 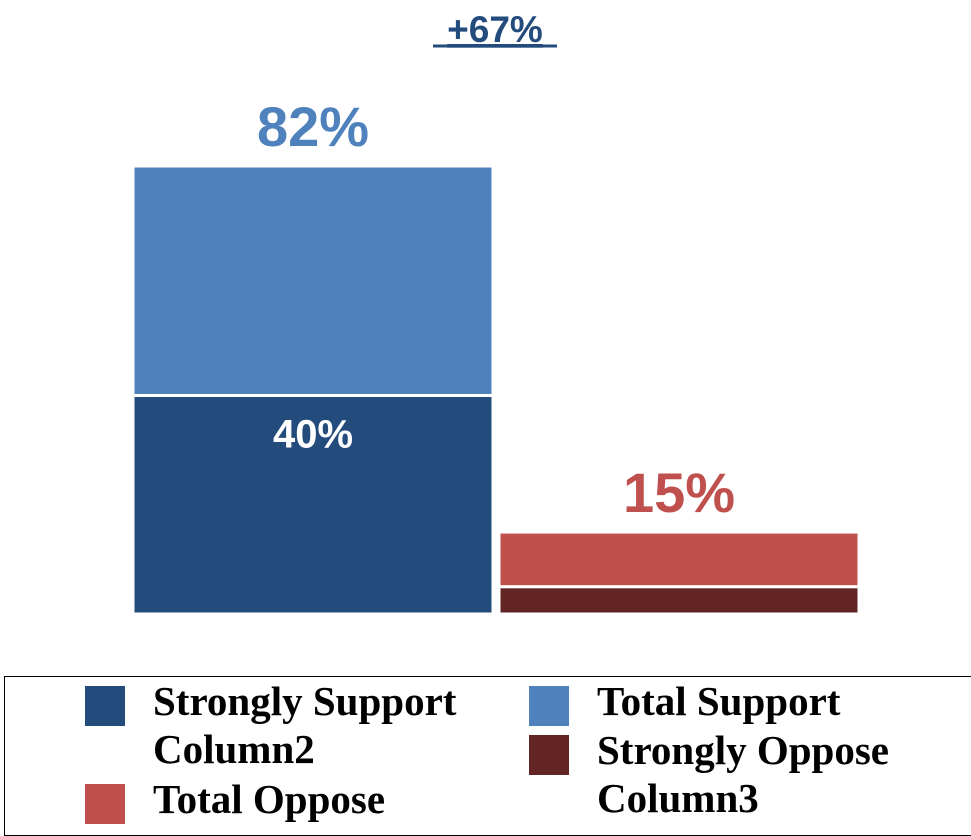 What do you see at coordinates (313, 280) in the screenshot?
I see `bar-segment-total-support` at bounding box center [313, 280].